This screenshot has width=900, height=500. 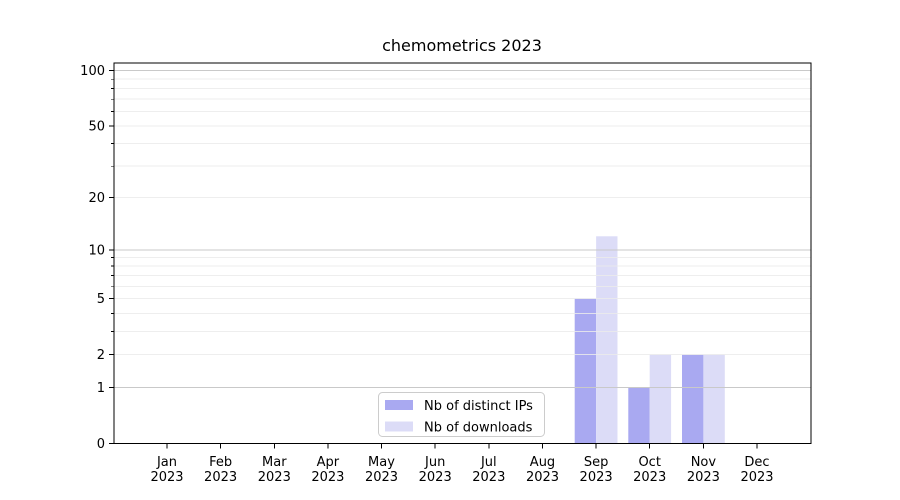 I want to click on legend-label-distinct-ips: Nb of distinct IPs, so click(x=478, y=406).